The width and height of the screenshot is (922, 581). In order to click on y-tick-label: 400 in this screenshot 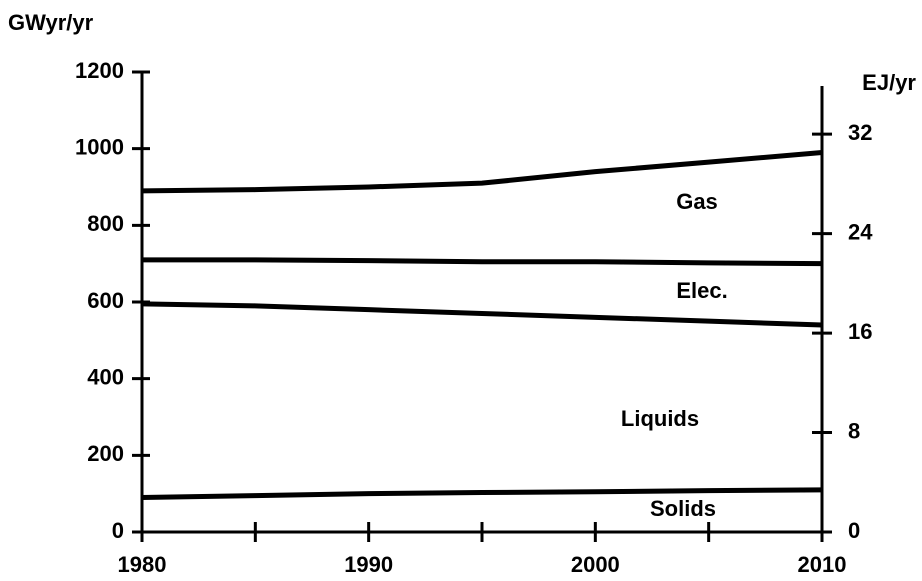, I will do `click(105, 376)`.